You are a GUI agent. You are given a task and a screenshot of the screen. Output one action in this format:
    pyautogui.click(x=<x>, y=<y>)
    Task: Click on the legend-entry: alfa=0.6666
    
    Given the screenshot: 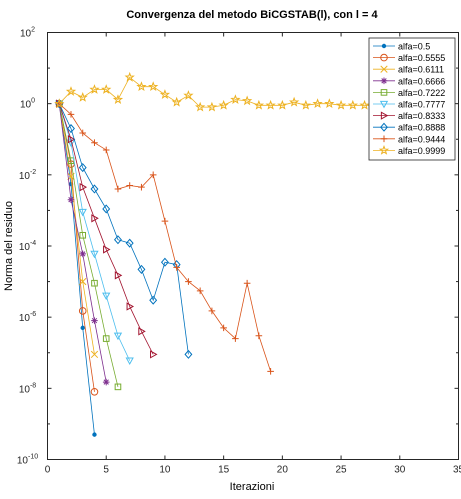 What is the action you would take?
    pyautogui.click(x=409, y=81)
    